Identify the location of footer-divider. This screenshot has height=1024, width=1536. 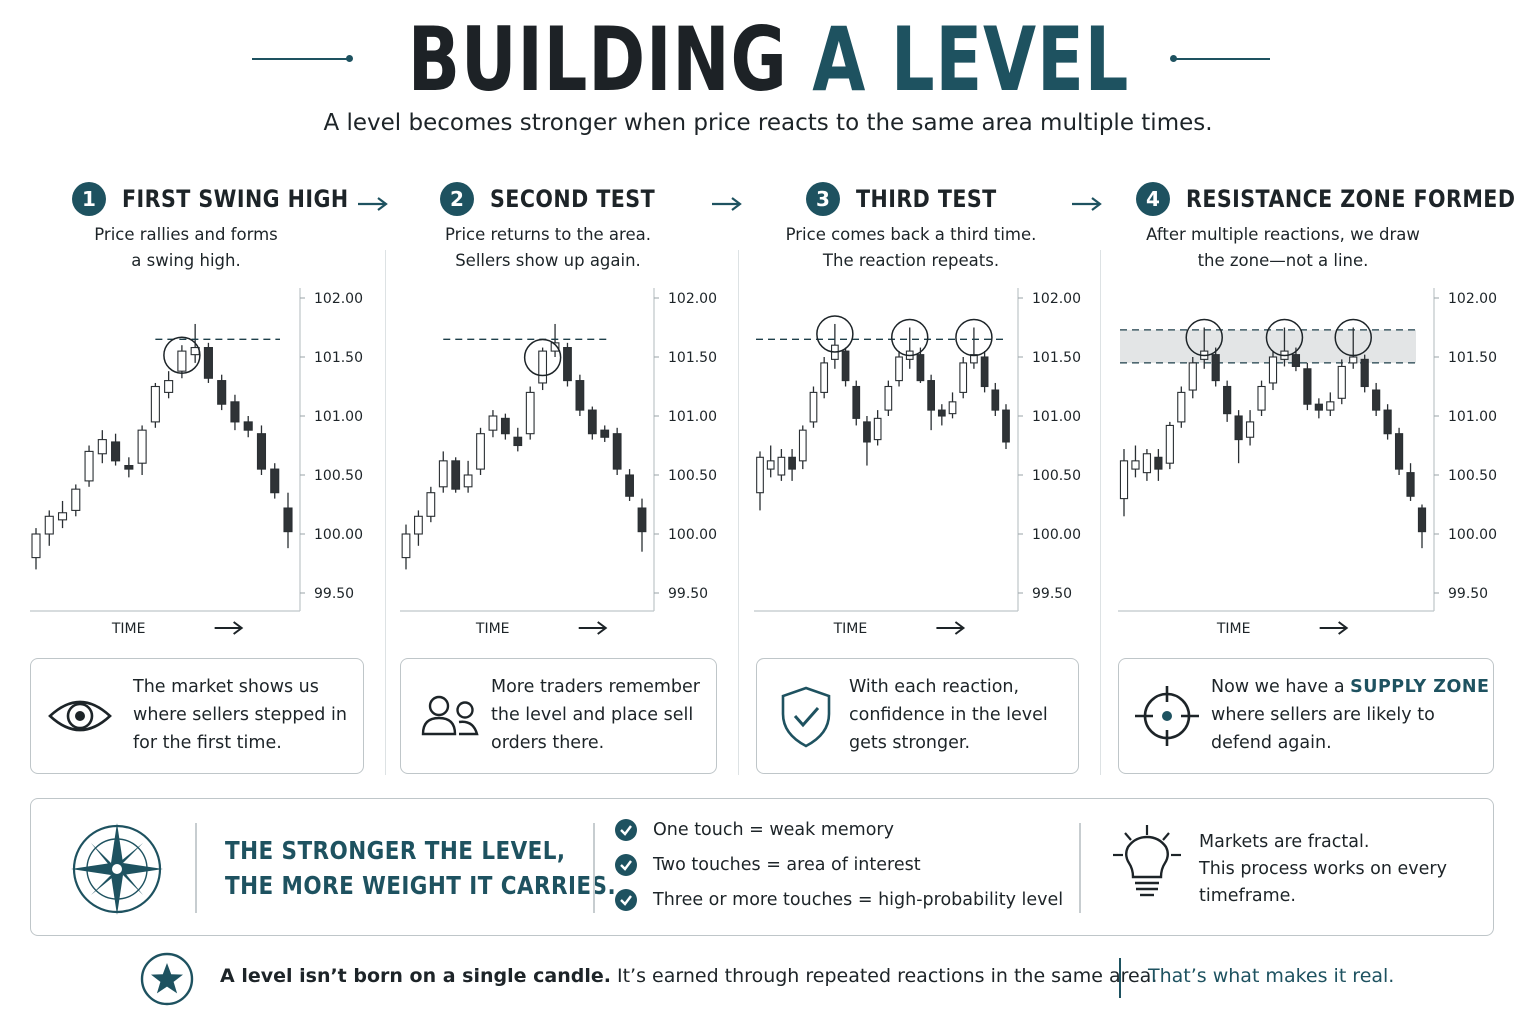
(1120, 978).